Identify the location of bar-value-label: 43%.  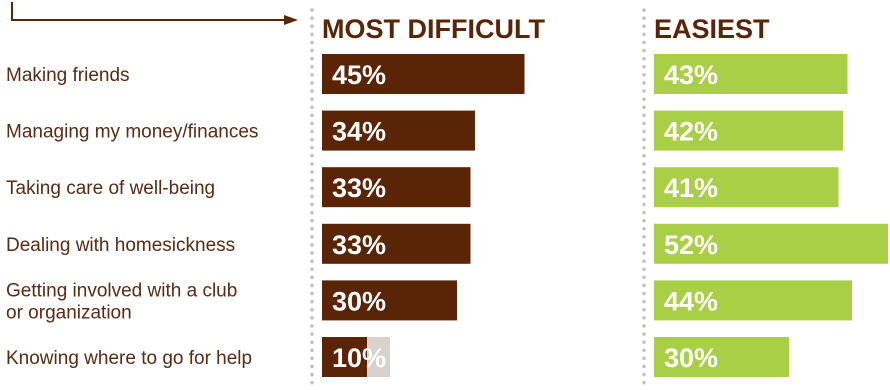
(691, 75).